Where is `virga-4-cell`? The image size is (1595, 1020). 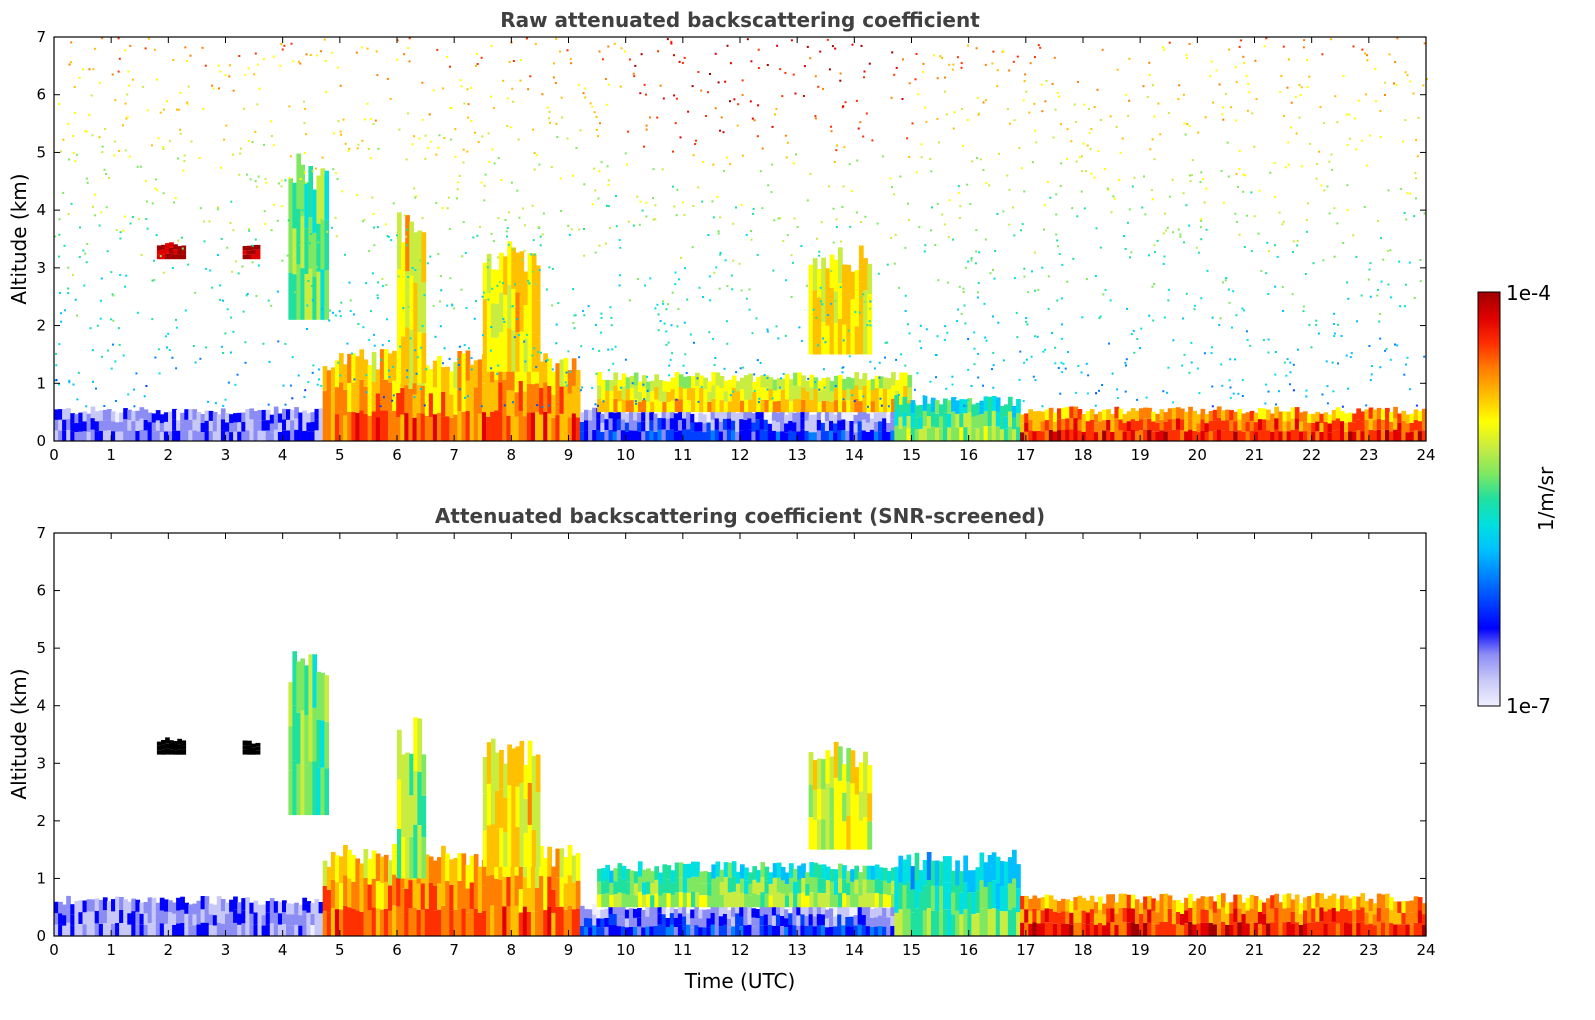 virga-4-cell is located at coordinates (815, 805).